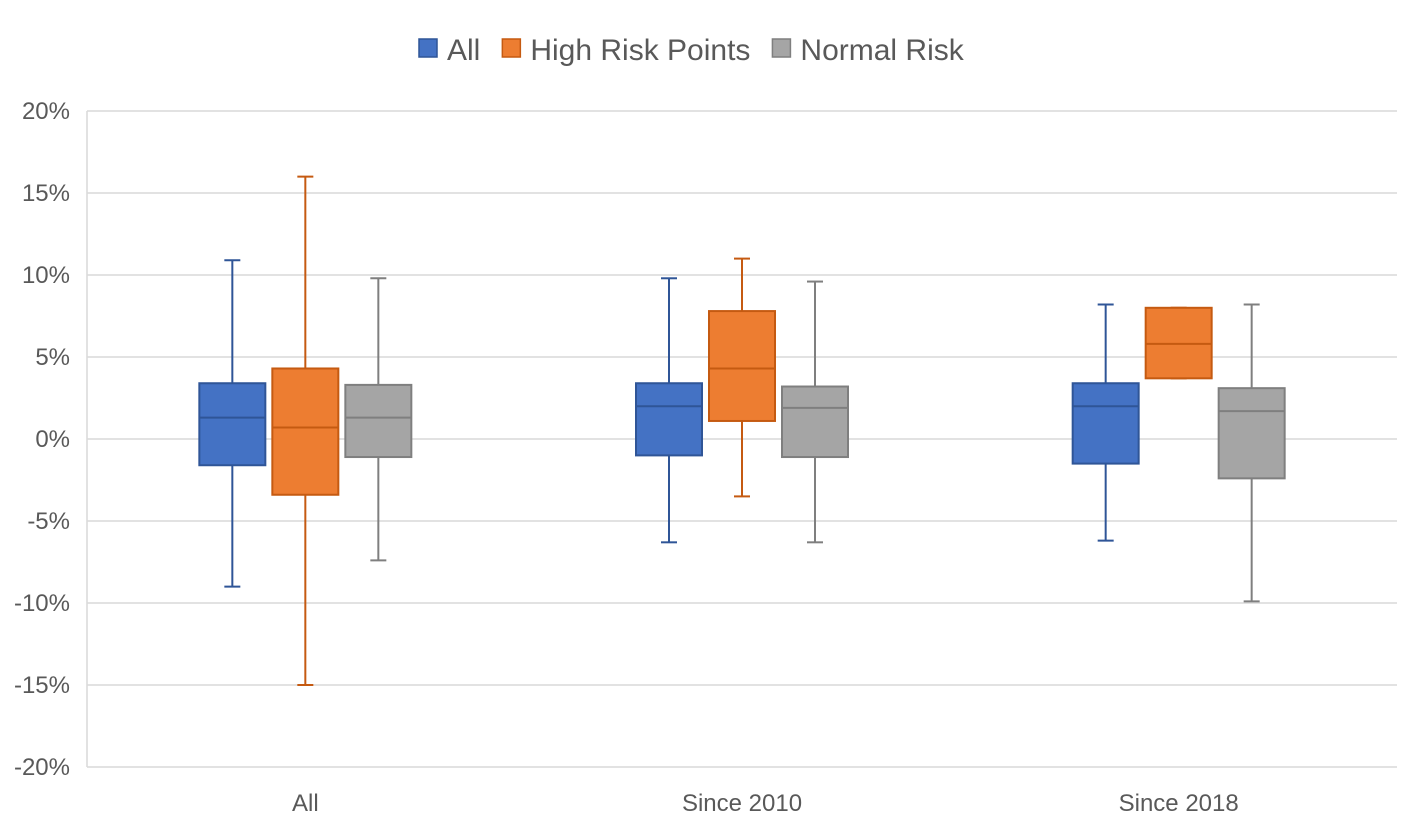  Describe the element at coordinates (742, 803) in the screenshot. I see `x-category-label: Since 2010` at that location.